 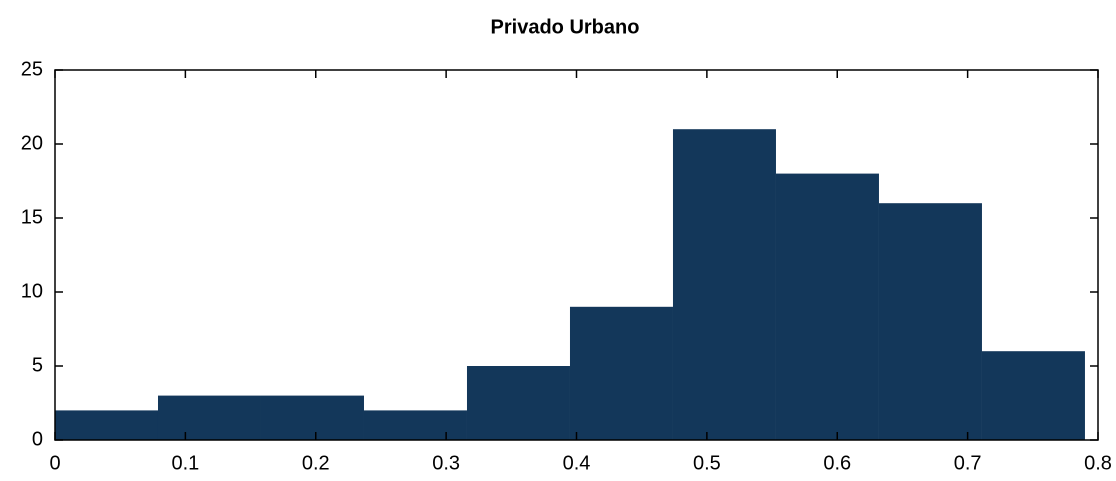 What do you see at coordinates (32, 291) in the screenshot?
I see `y-tick-label: 10` at bounding box center [32, 291].